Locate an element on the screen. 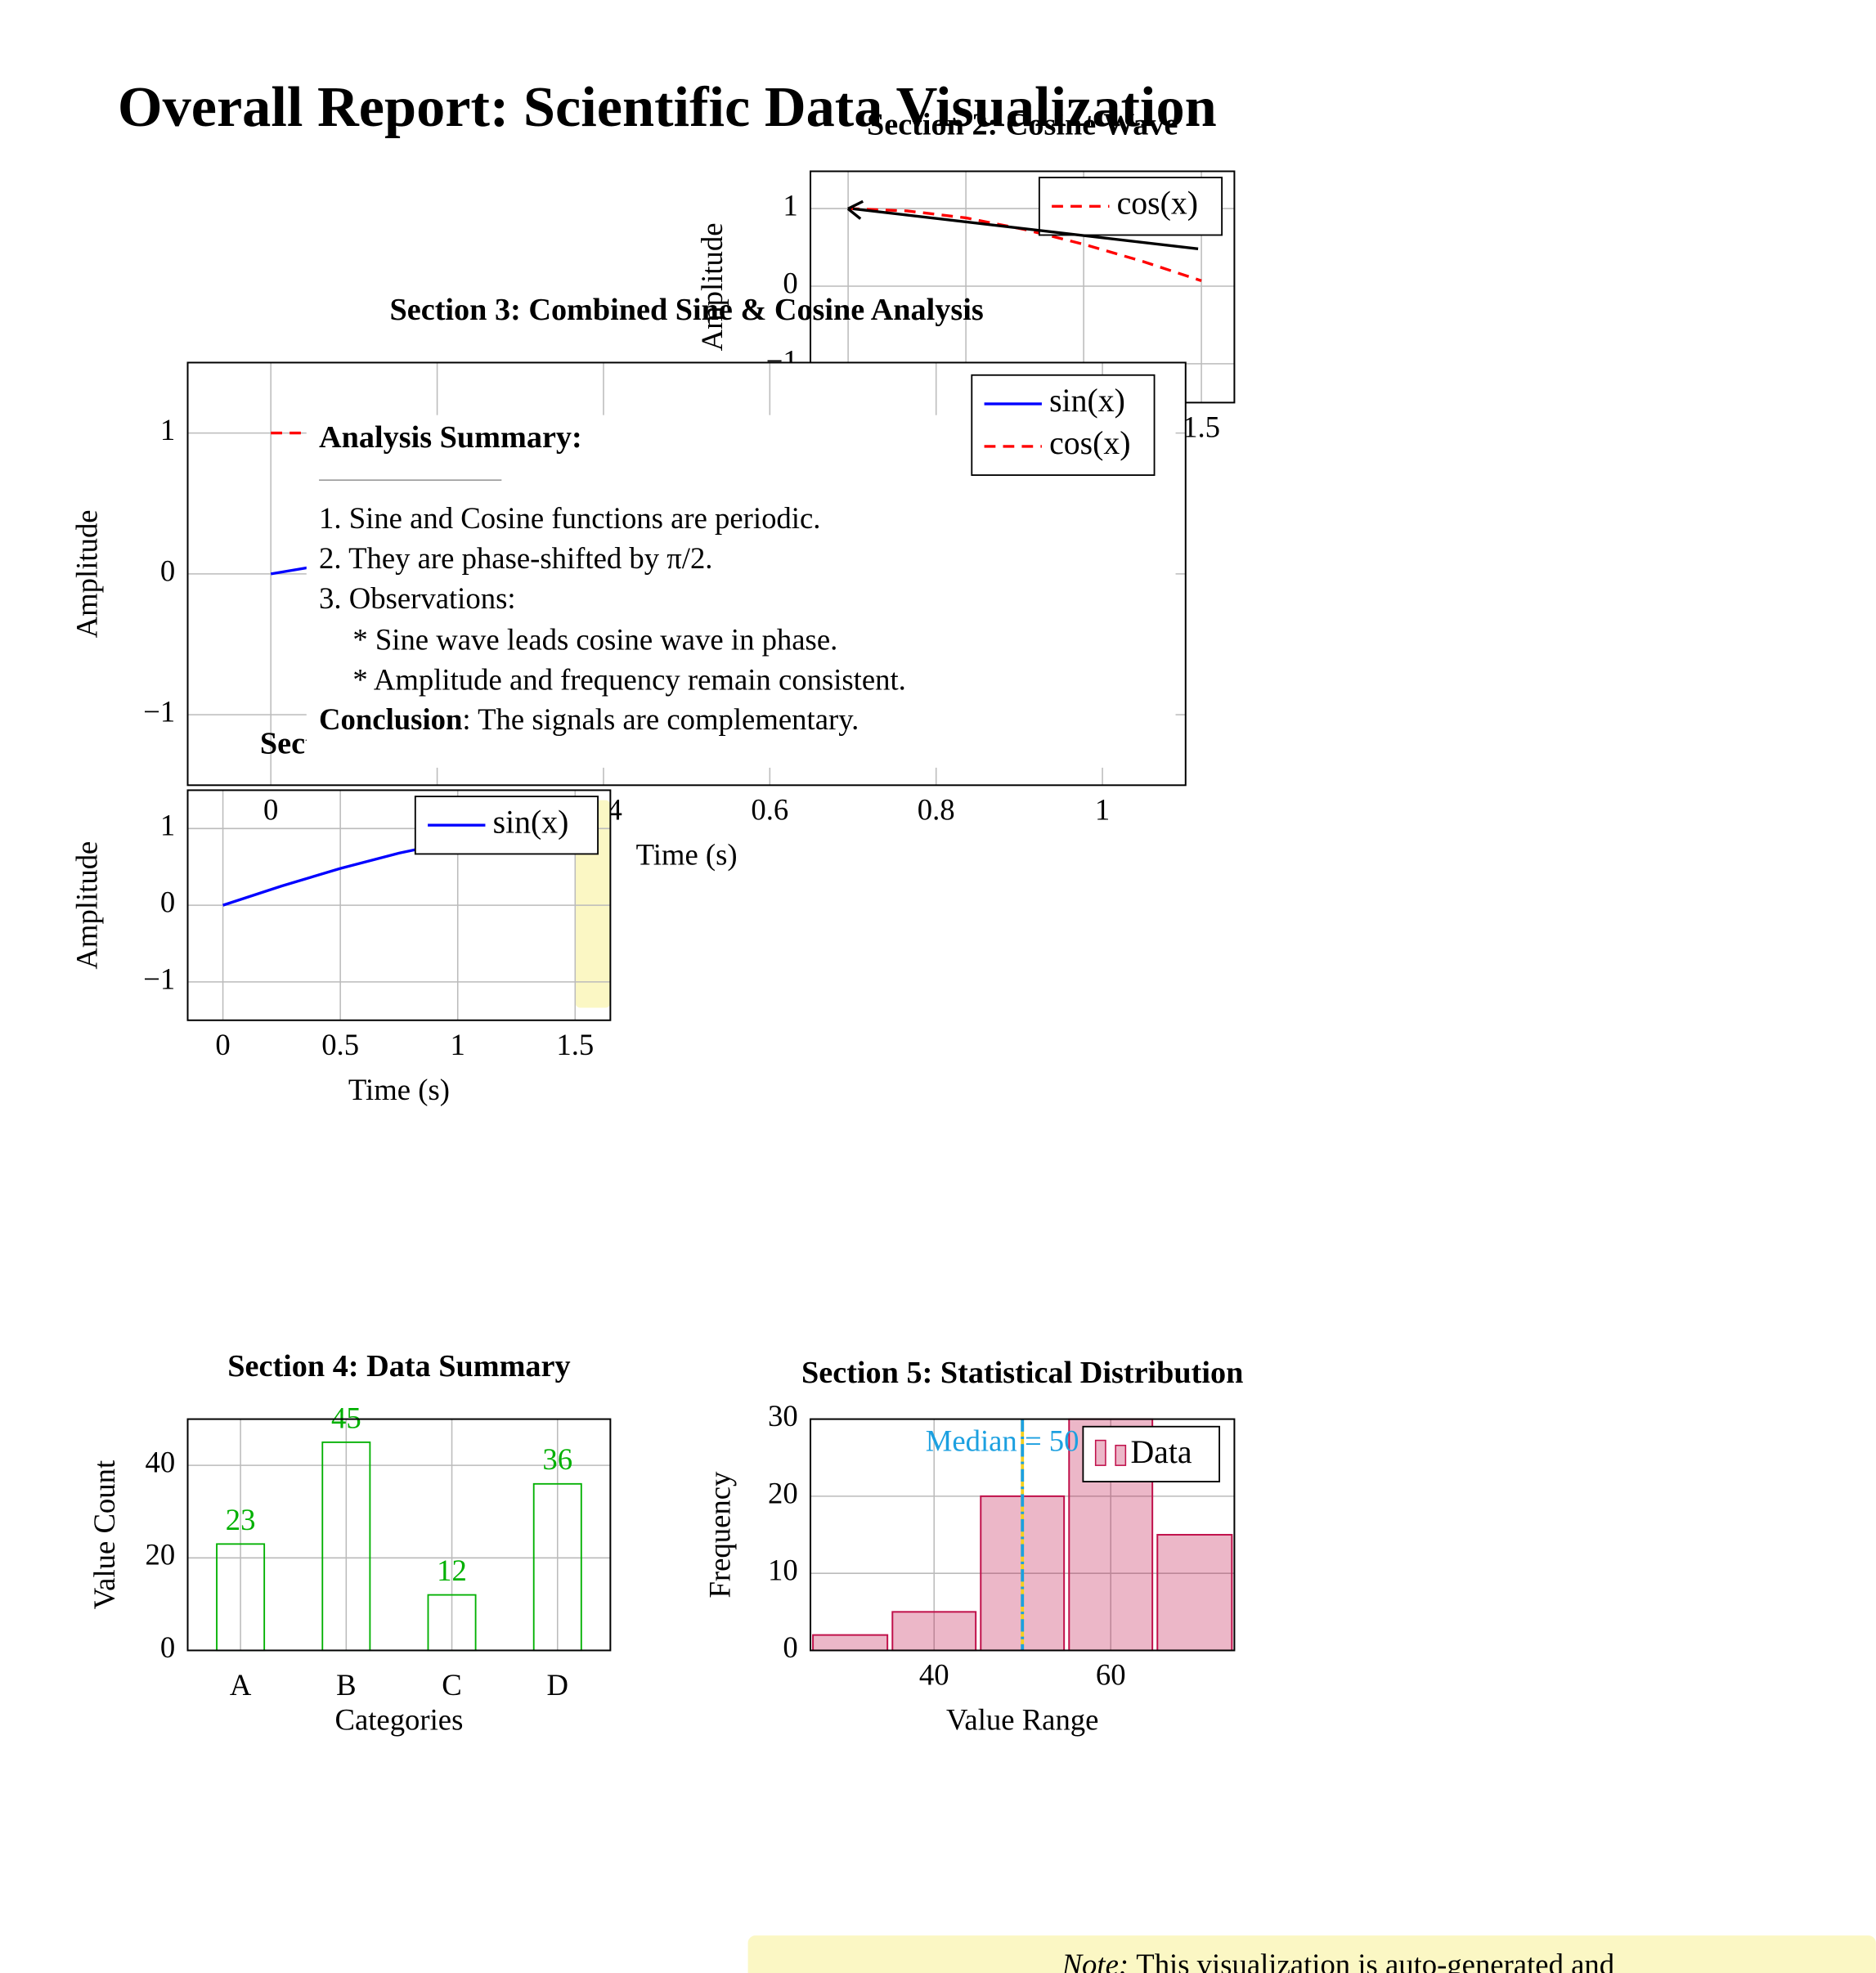 The height and width of the screenshot is (1973, 1876). arrow-head is located at coordinates (855, 210).